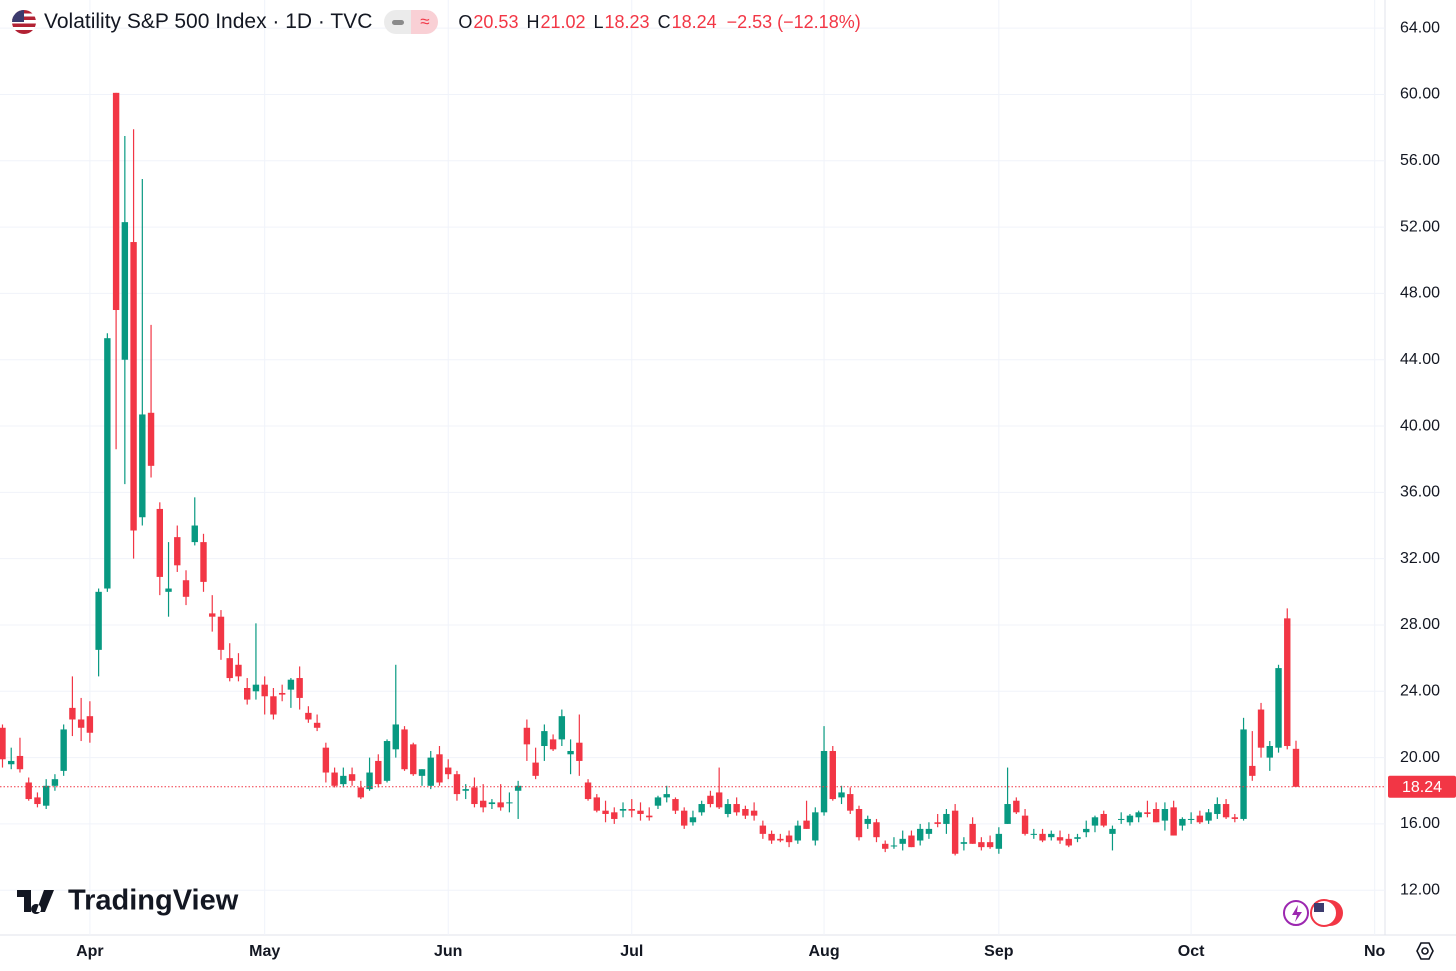  Describe the element at coordinates (999, 951) in the screenshot. I see `x-tick-label: Sep` at that location.